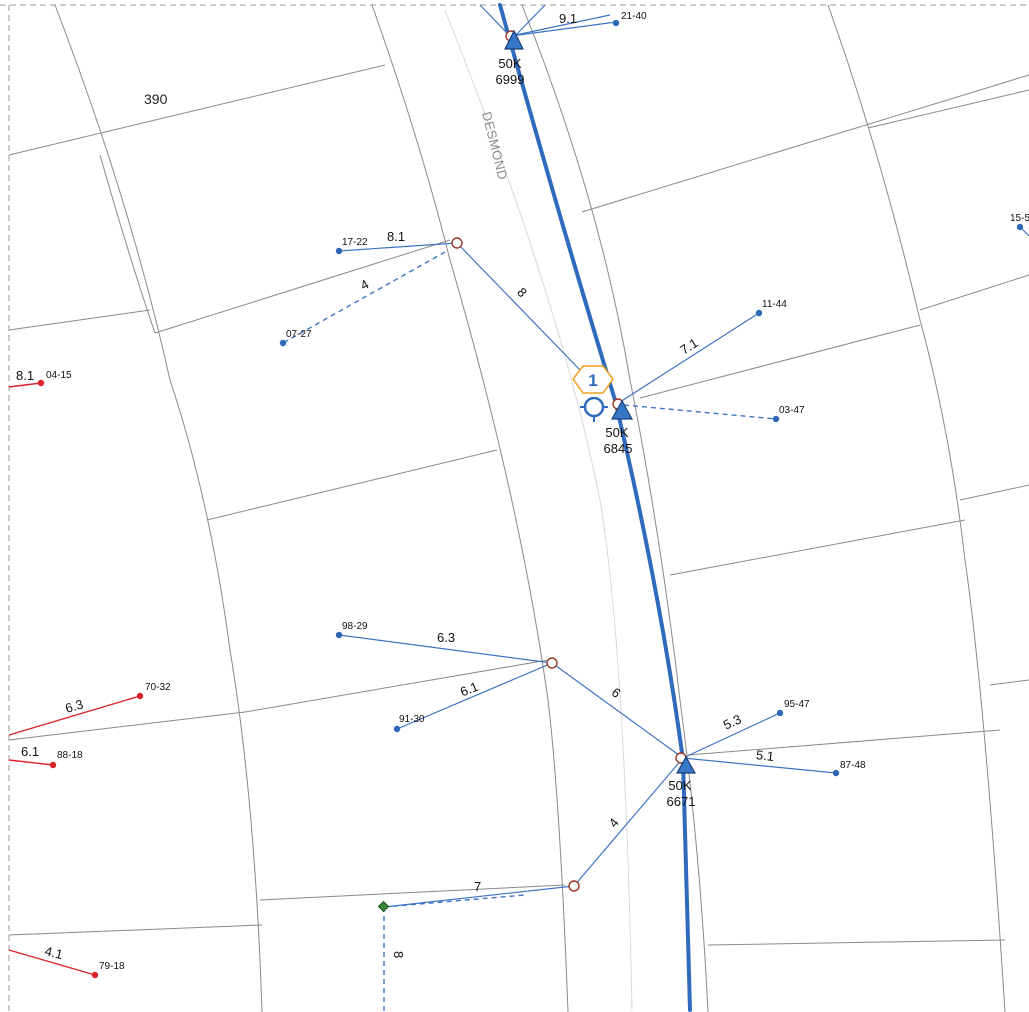 Image resolution: width=1029 pixels, height=1012 pixels. I want to click on transformer-id-label: 6999, so click(510, 79).